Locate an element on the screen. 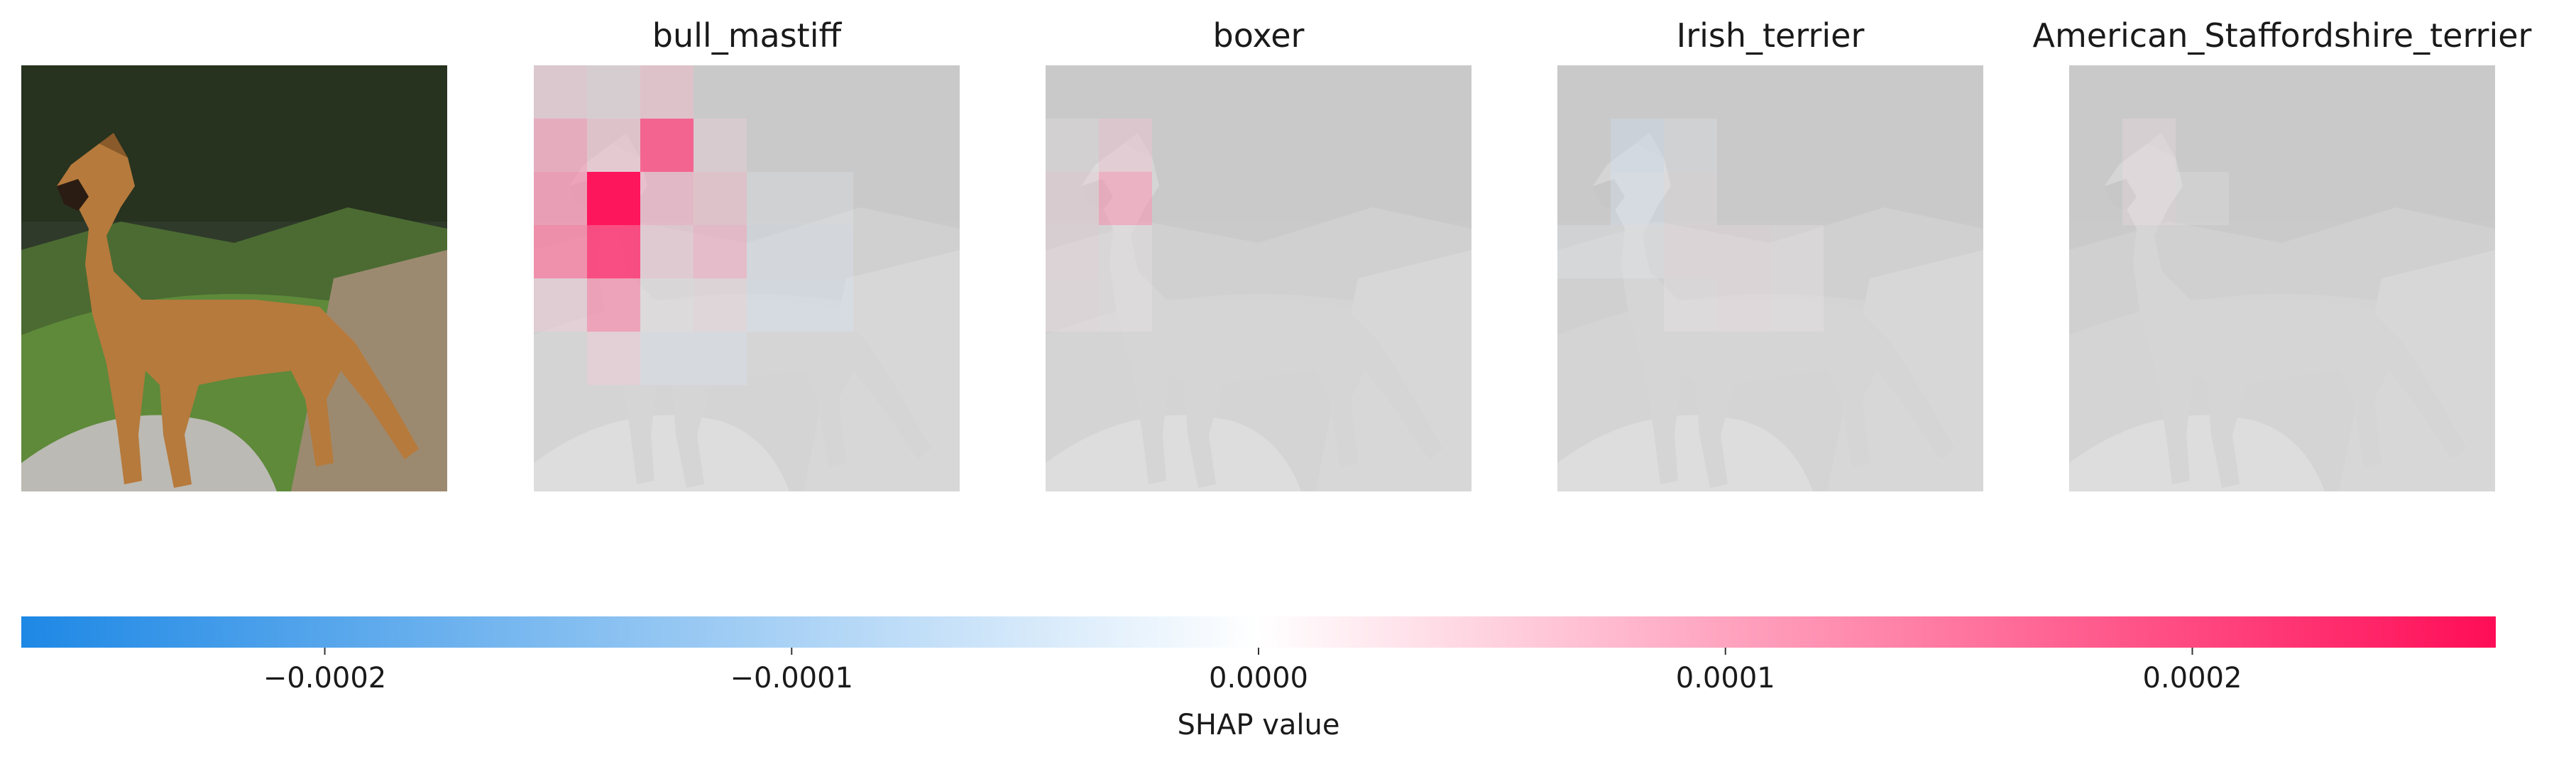 This screenshot has width=2576, height=762. panel-title-bull-mastiff: bull_mastiff is located at coordinates (747, 36).